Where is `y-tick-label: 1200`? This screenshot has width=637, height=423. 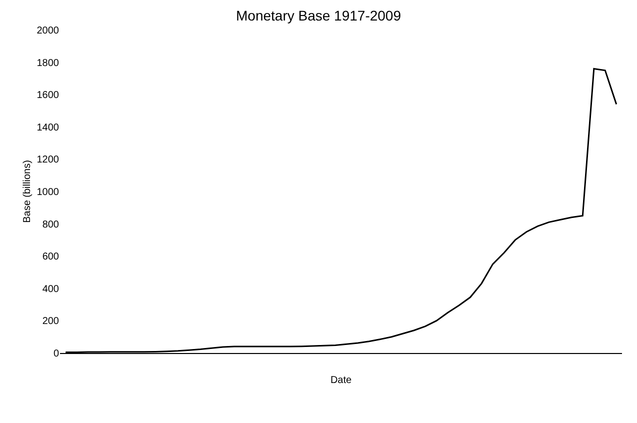
y-tick-label: 1200 is located at coordinates (48, 160).